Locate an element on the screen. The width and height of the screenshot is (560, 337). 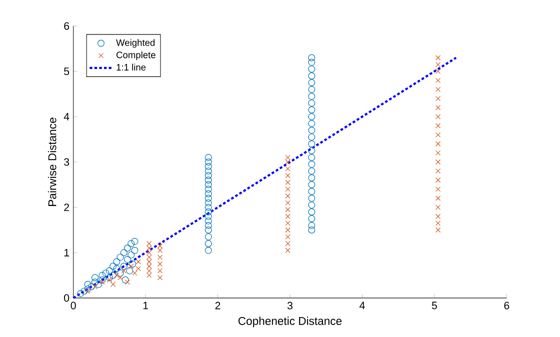
legend-label: Weighted is located at coordinates (135, 43).